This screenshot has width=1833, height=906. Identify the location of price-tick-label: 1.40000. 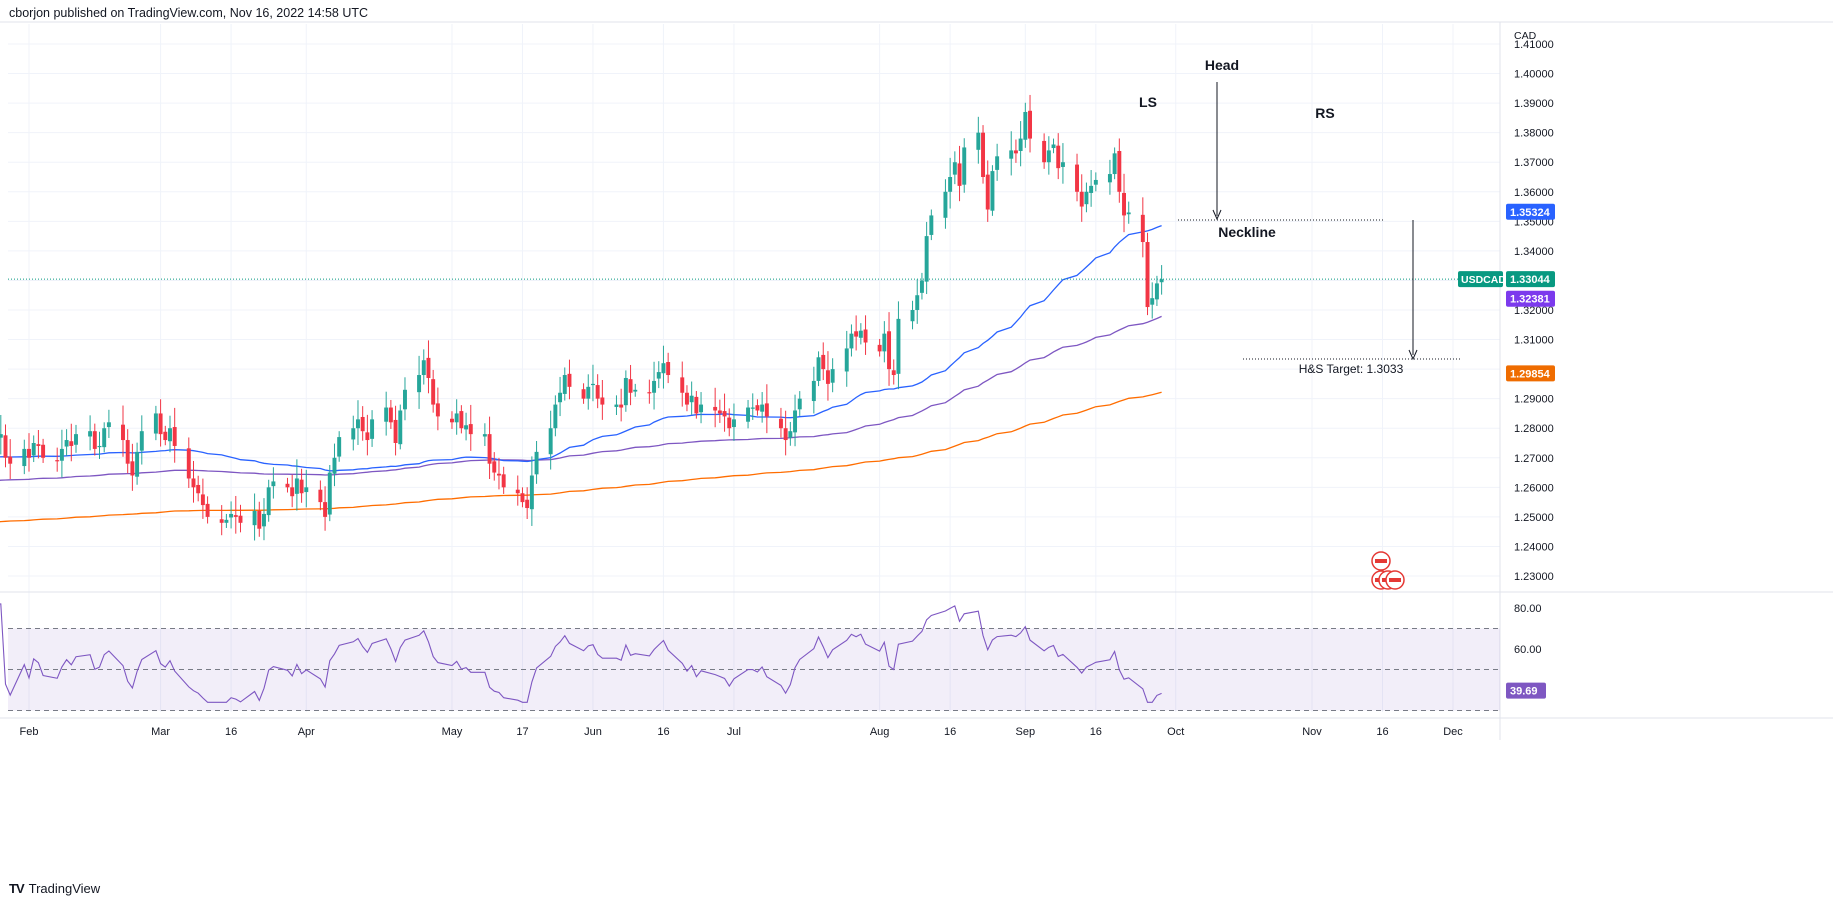
(1534, 75).